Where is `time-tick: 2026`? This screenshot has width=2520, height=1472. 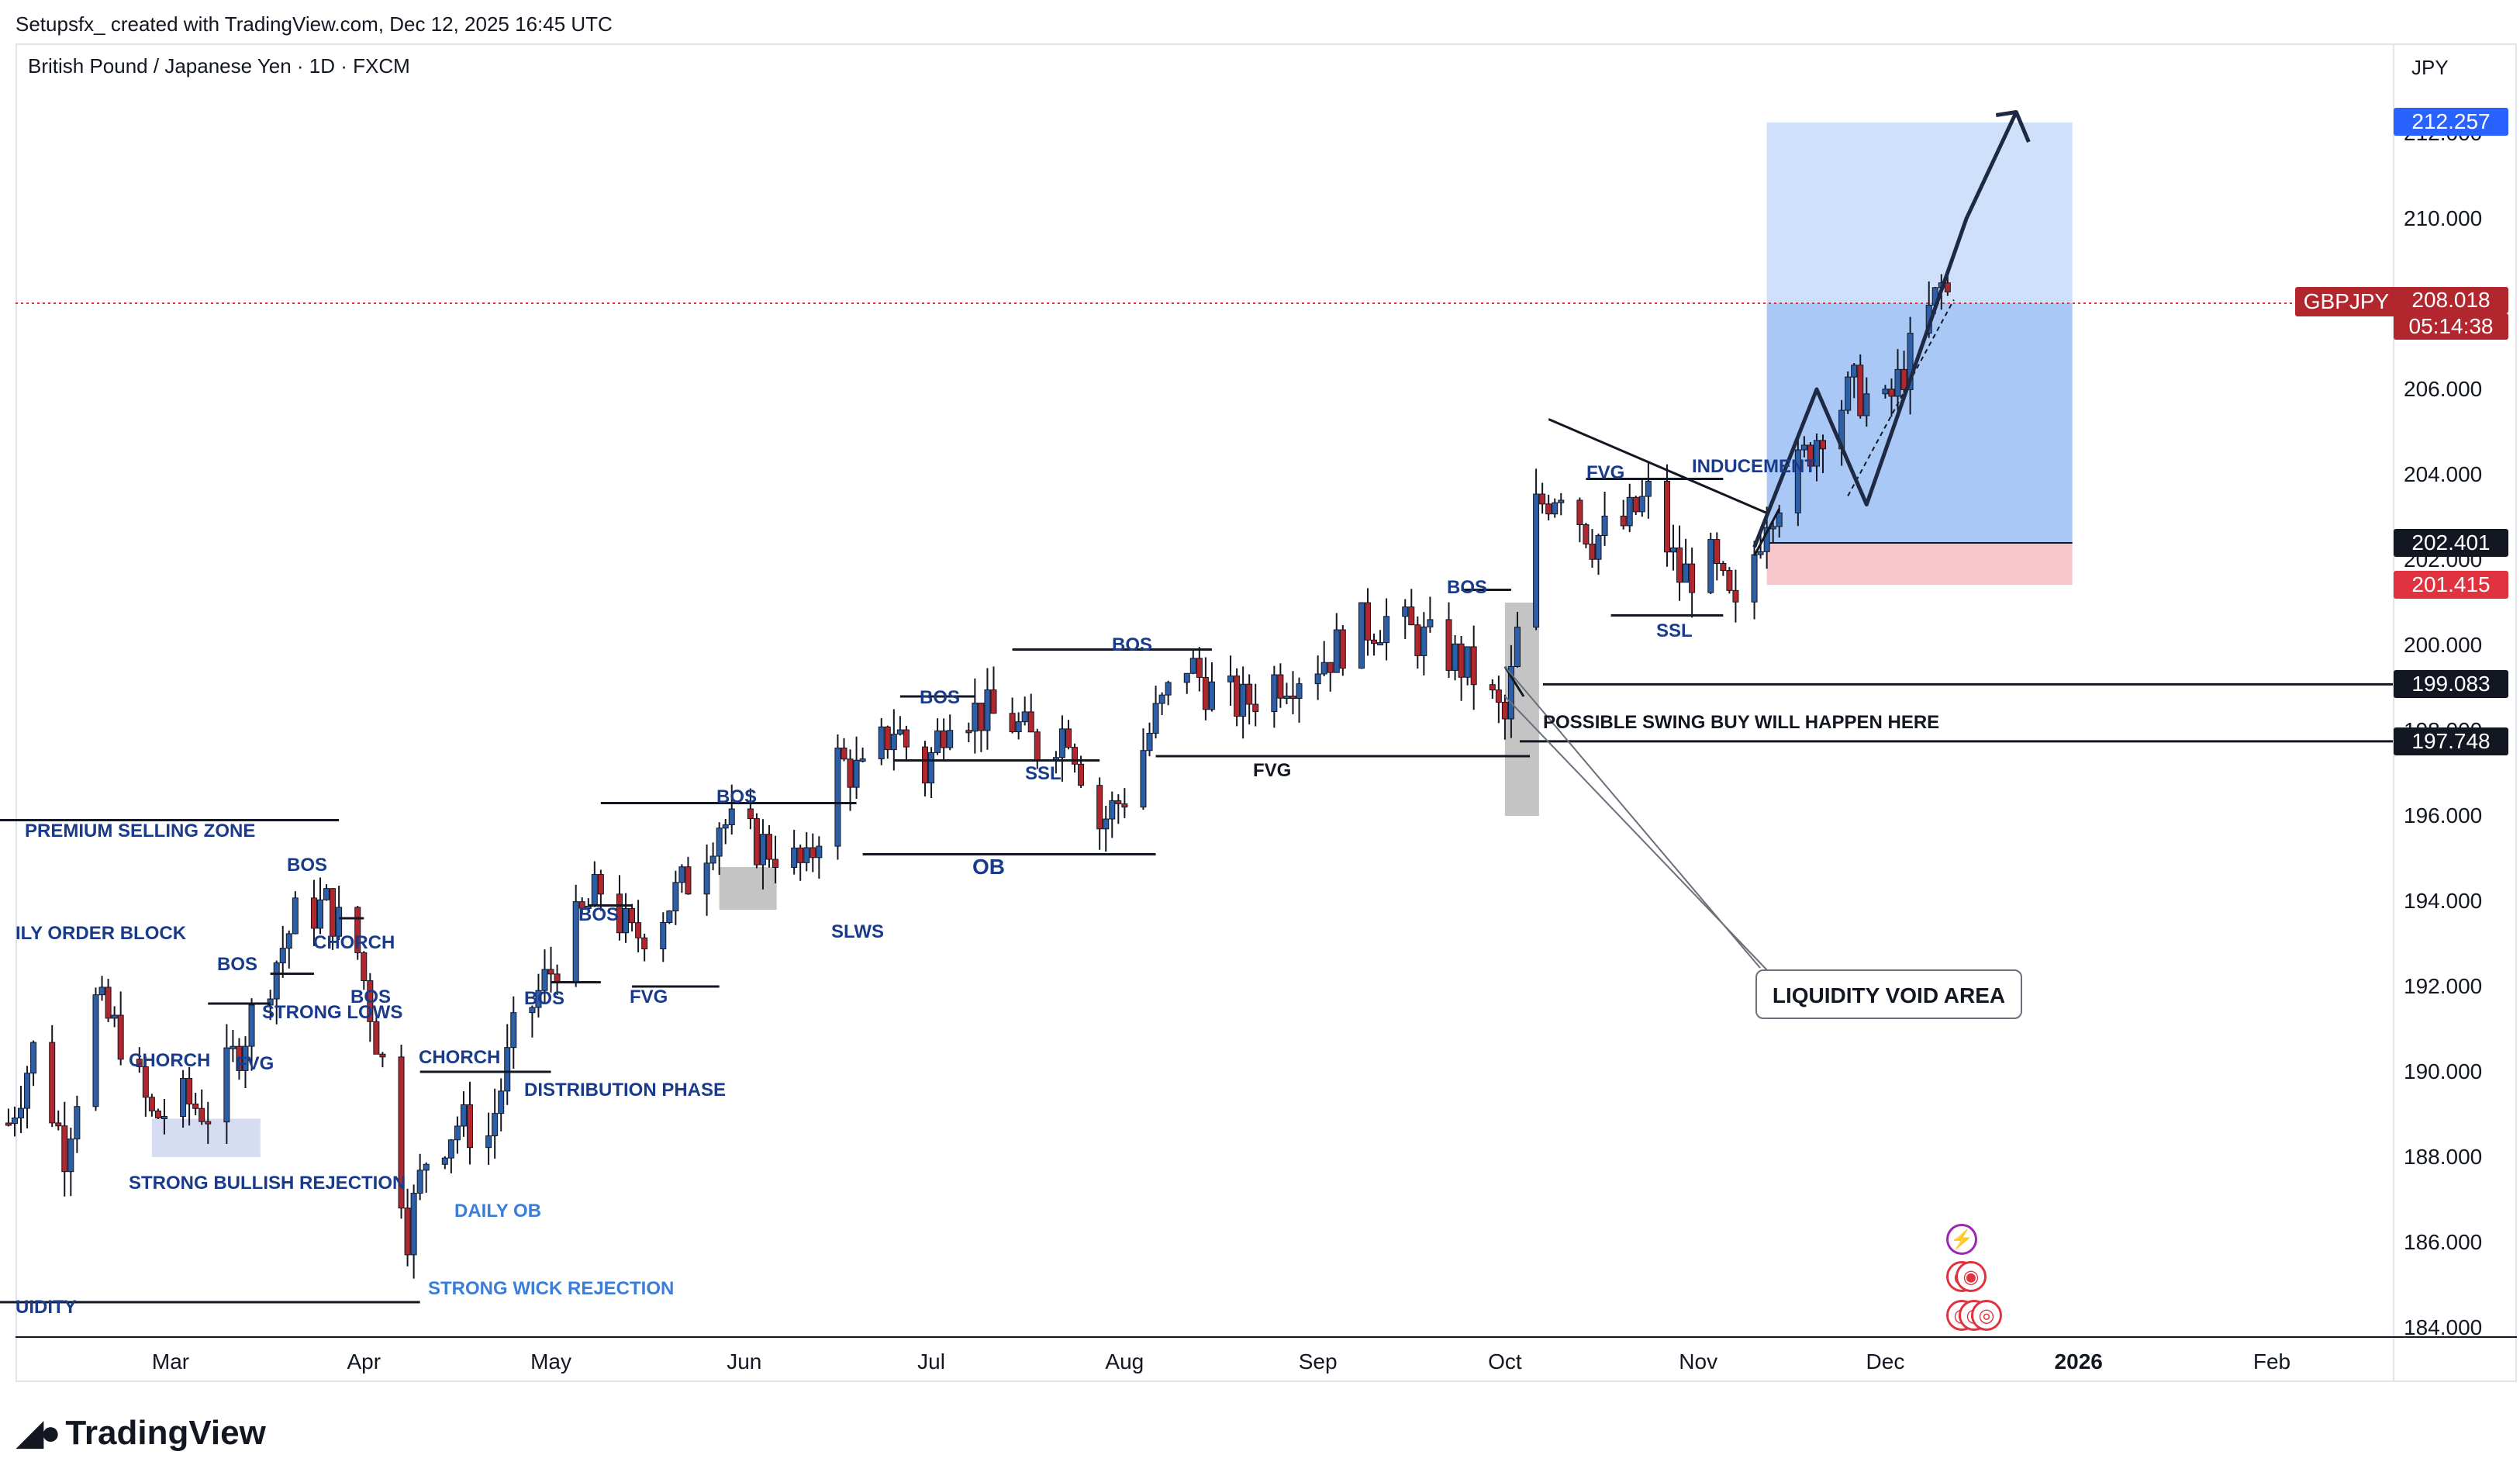 time-tick: 2026 is located at coordinates (2078, 1361).